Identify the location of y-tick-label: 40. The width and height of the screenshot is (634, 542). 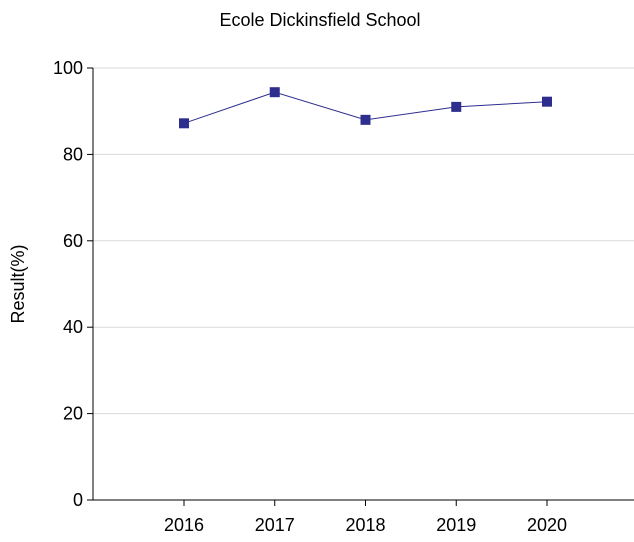
(73, 327).